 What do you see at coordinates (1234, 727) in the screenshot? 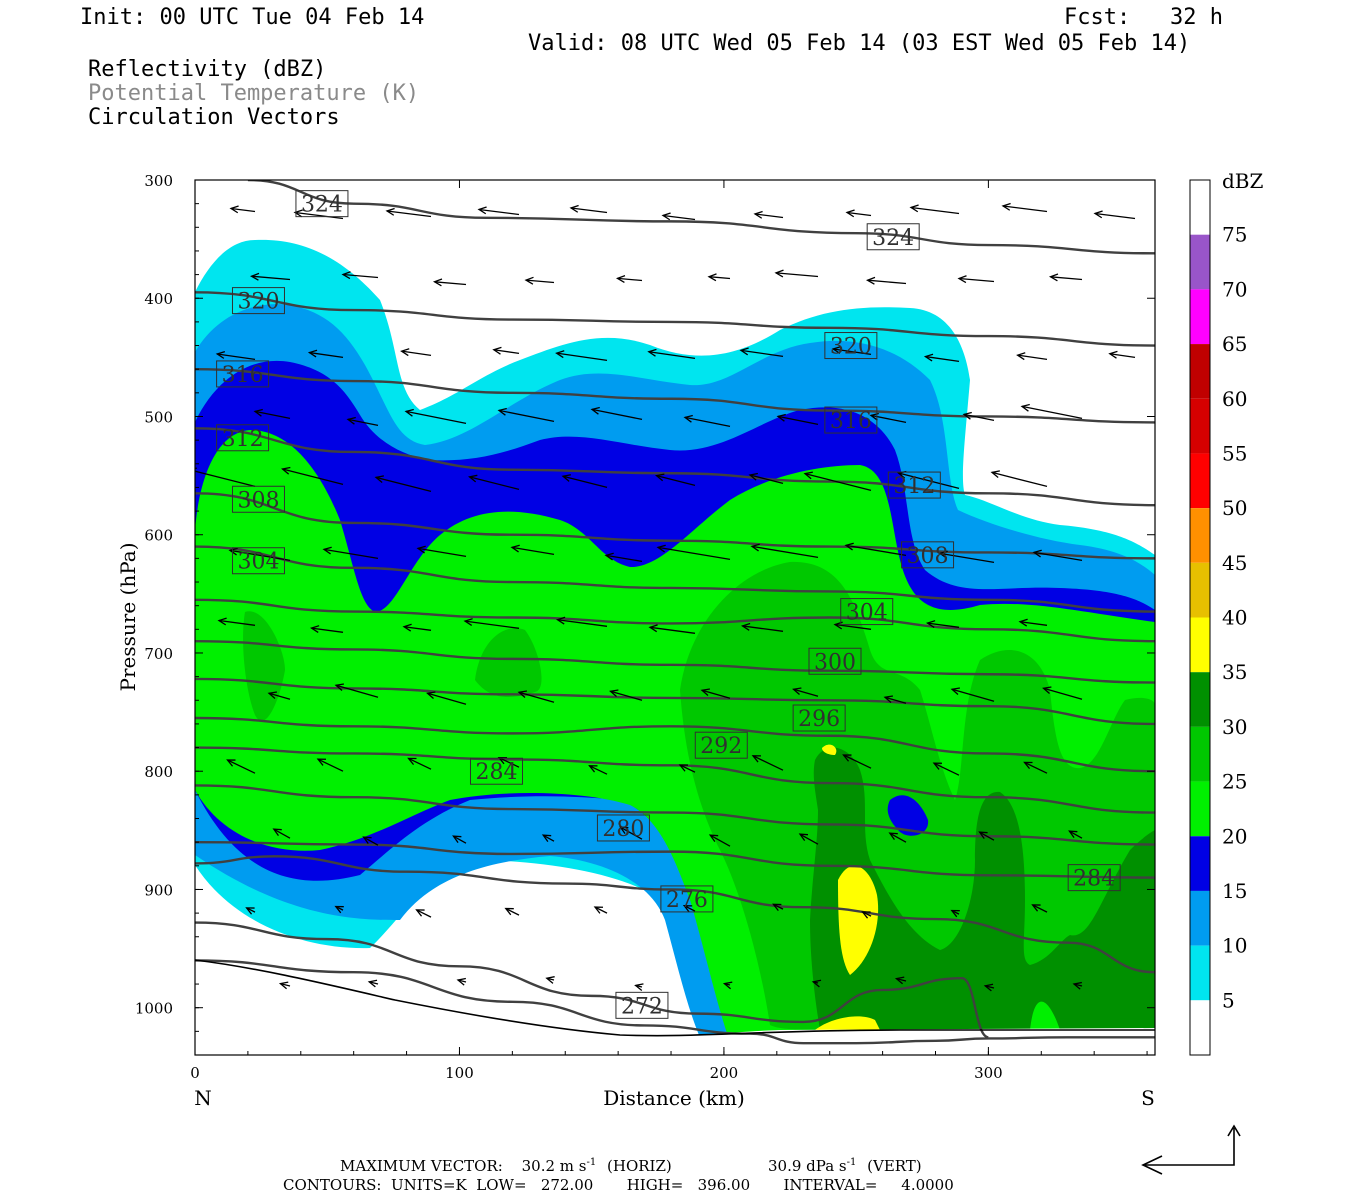
I see `colorbar-label: 30` at bounding box center [1234, 727].